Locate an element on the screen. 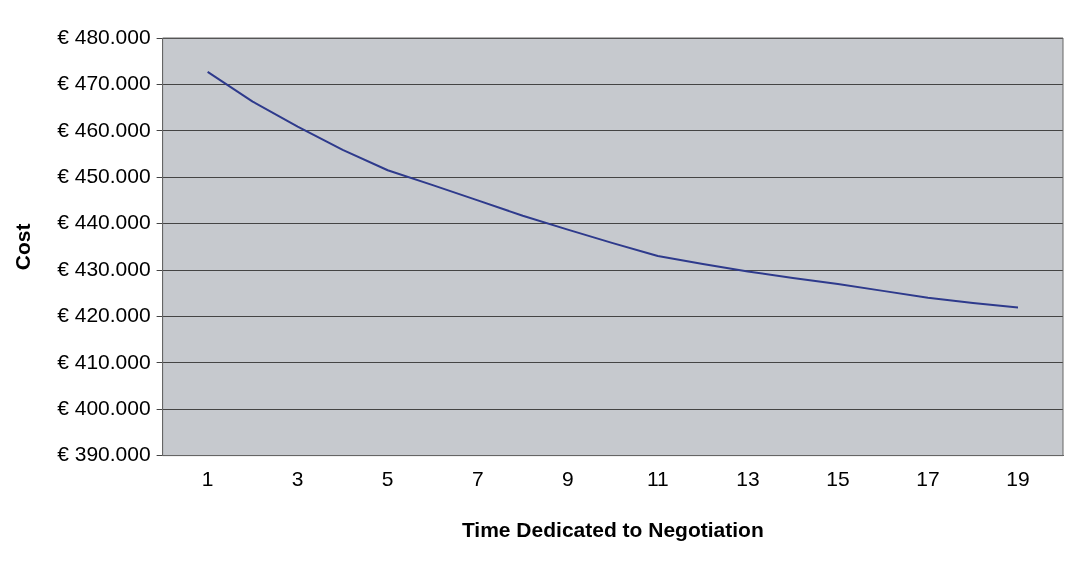 This screenshot has height=567, width=1081. y-tick-label: € 450.000 is located at coordinates (104, 175).